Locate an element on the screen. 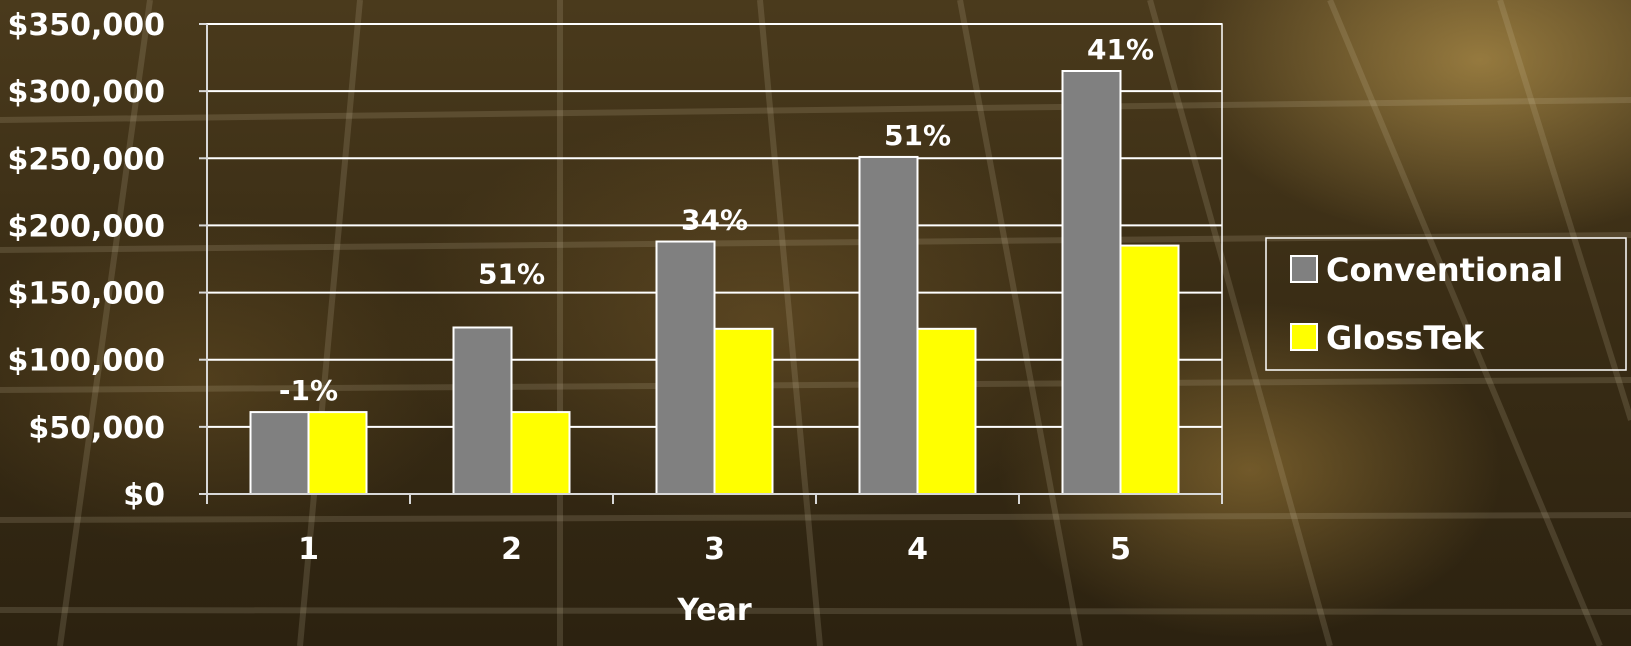 The image size is (1631, 646). x-axis-title: Year is located at coordinates (714, 610).